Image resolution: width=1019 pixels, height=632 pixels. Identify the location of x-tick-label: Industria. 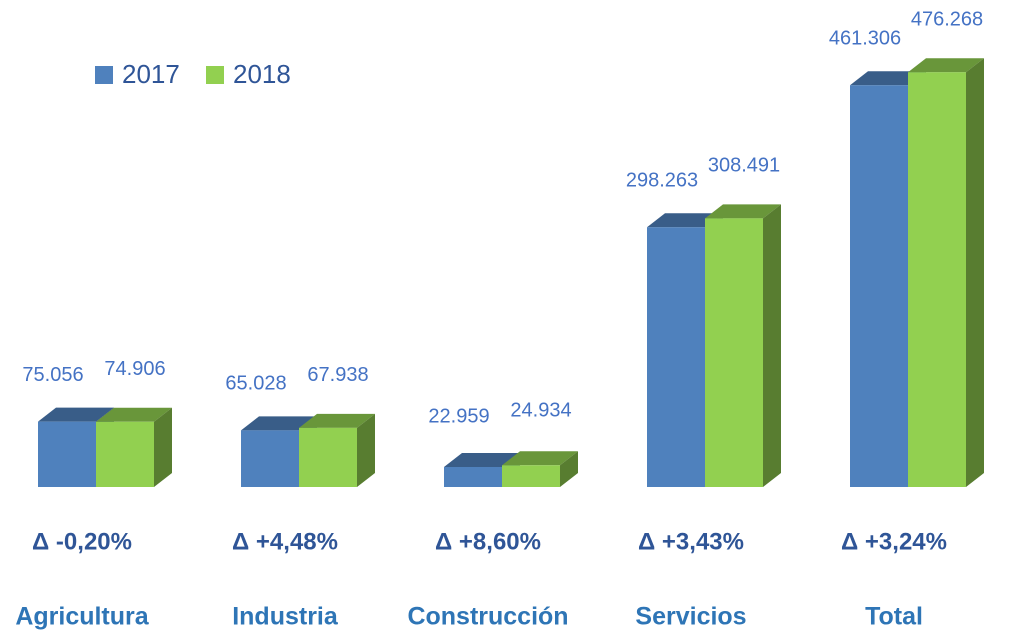
(285, 617).